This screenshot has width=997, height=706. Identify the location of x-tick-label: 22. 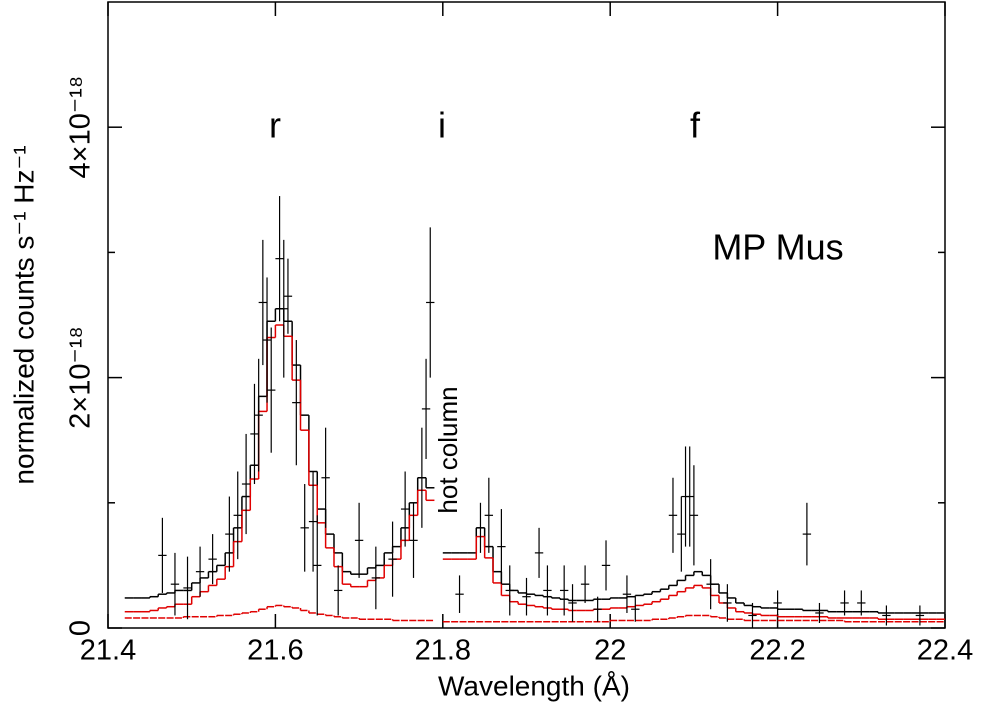
(610, 651).